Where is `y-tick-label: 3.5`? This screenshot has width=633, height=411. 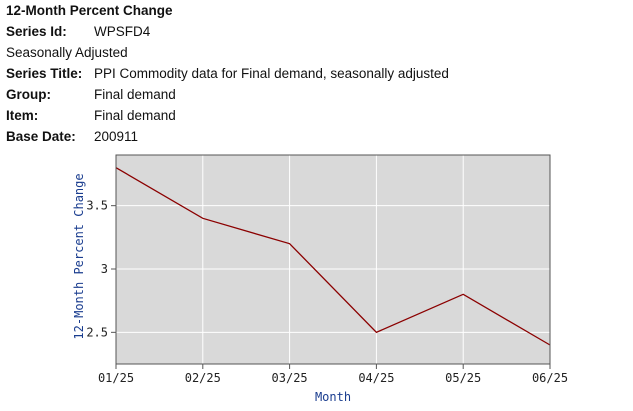
y-tick-label: 3.5 is located at coordinates (97, 206).